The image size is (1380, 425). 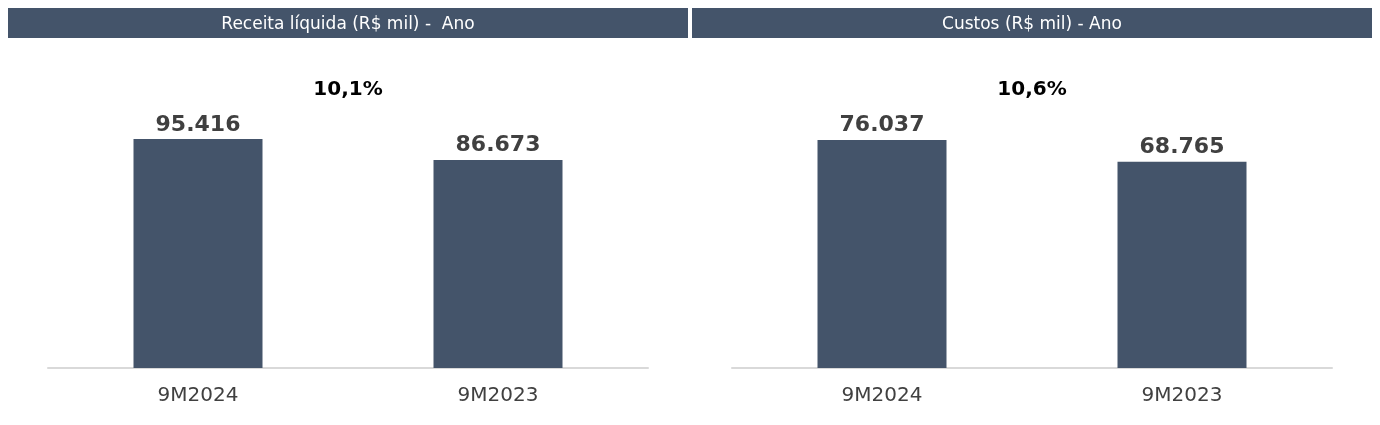 What do you see at coordinates (498, 144) in the screenshot?
I see `data-label: 86.673` at bounding box center [498, 144].